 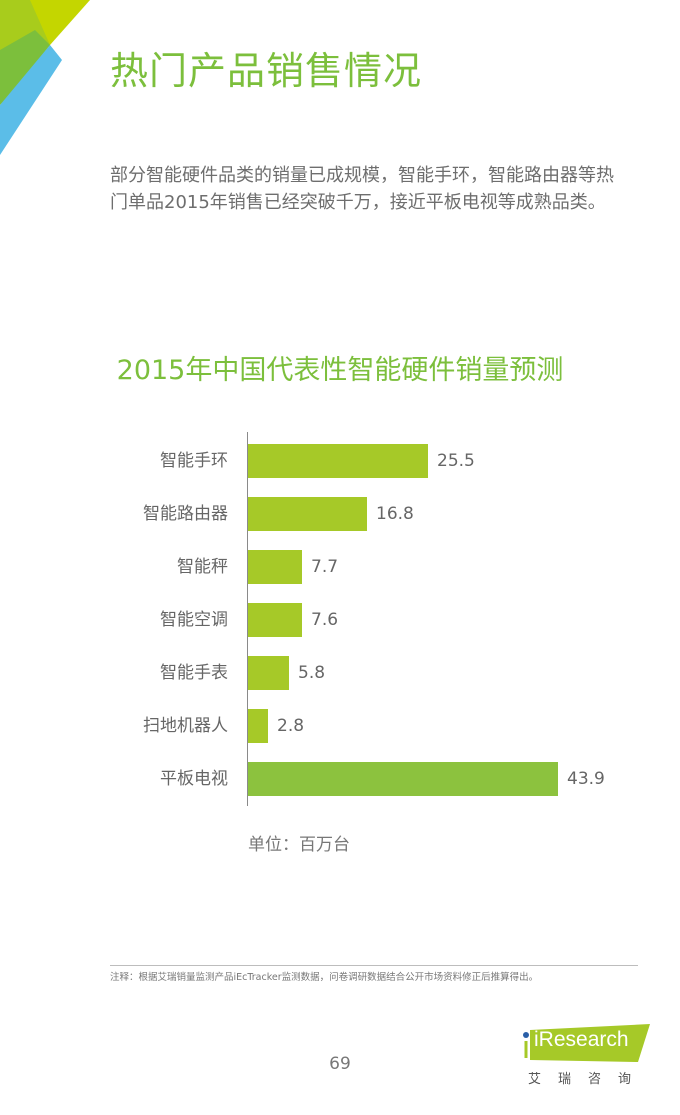 I want to click on logo-chinese: 艾瑞咨询, so click(x=588, y=1079).